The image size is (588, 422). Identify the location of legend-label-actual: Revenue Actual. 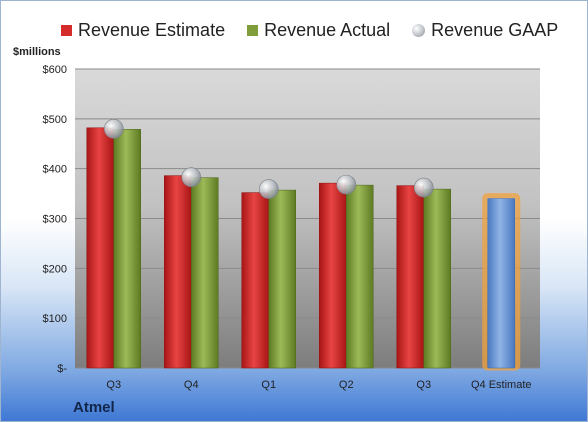
(327, 29).